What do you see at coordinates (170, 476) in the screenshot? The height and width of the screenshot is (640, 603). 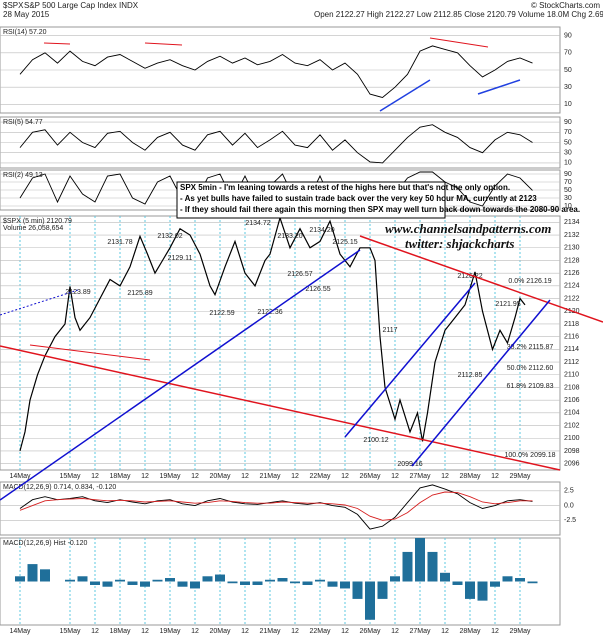 I see `x-tick-label: 19May` at bounding box center [170, 476].